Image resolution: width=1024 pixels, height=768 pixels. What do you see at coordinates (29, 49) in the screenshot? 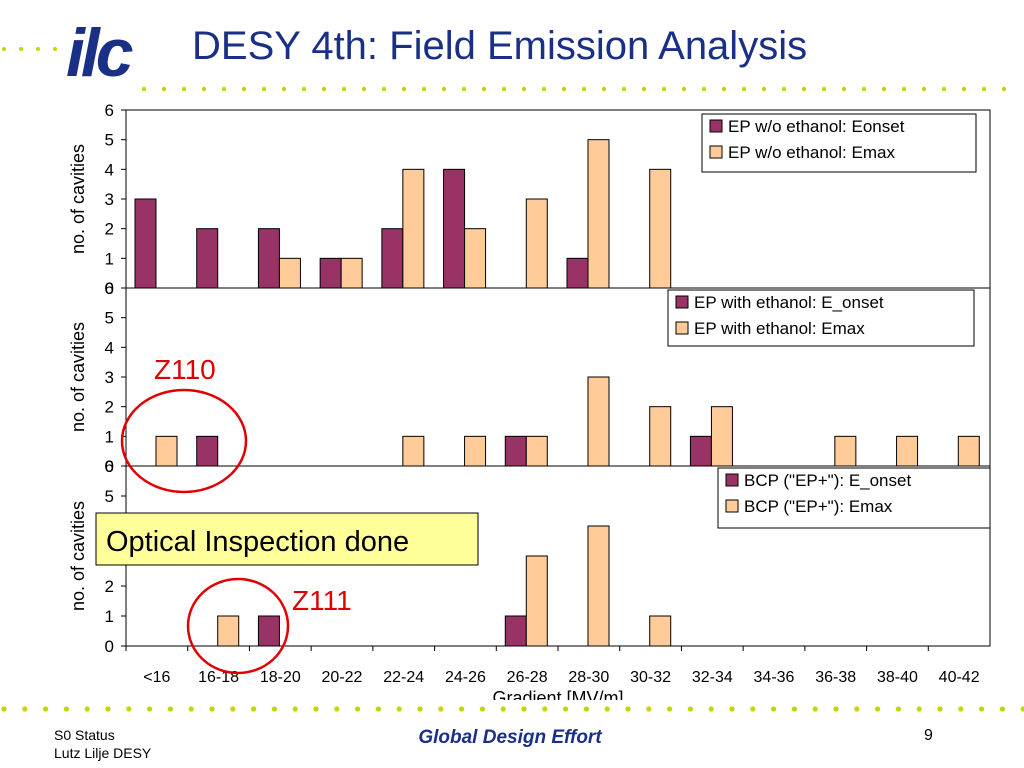
I see `decorative-dots-top-left` at bounding box center [29, 49].